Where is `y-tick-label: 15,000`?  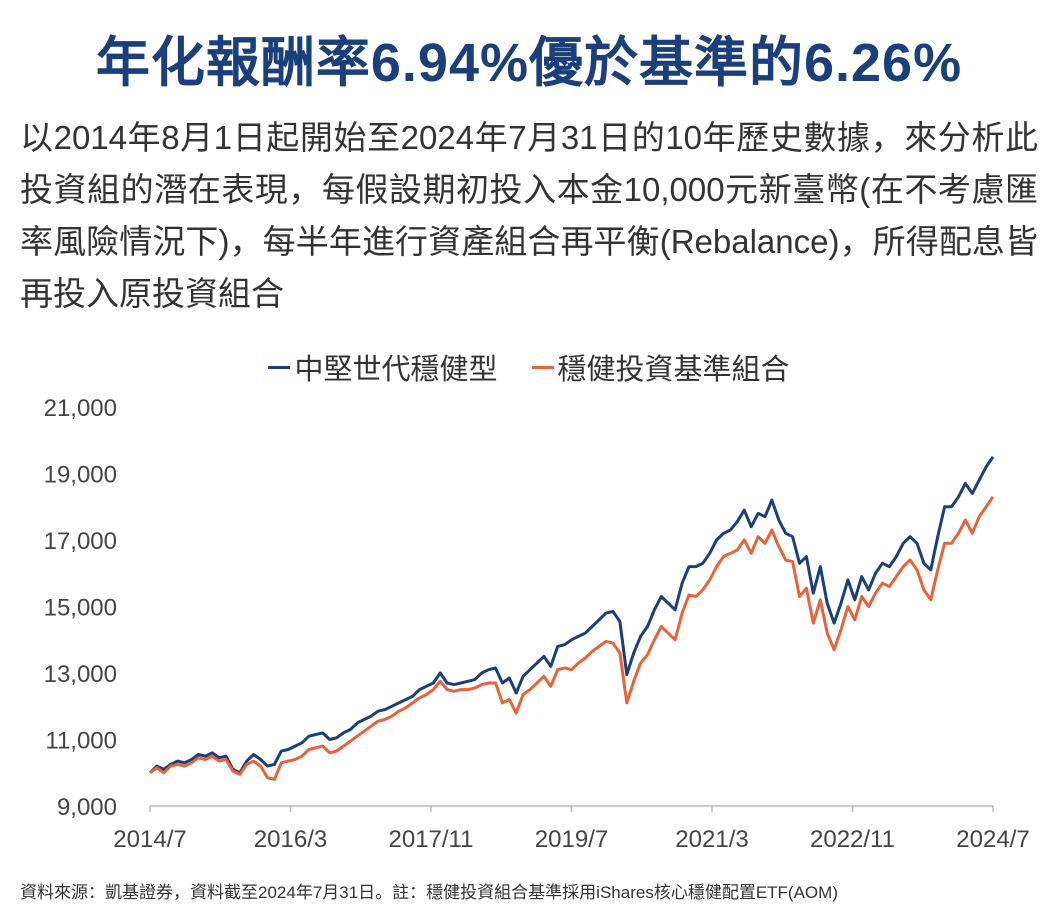
y-tick-label: 15,000 is located at coordinates (80, 608).